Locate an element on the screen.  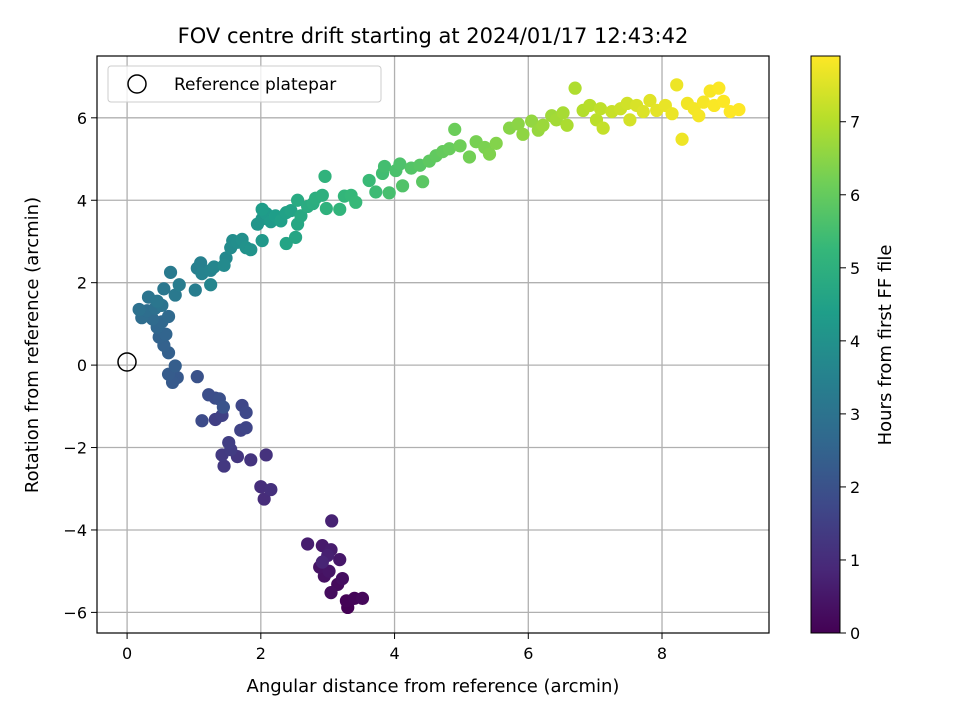
legend: Reference platepar is located at coordinates (244, 84).